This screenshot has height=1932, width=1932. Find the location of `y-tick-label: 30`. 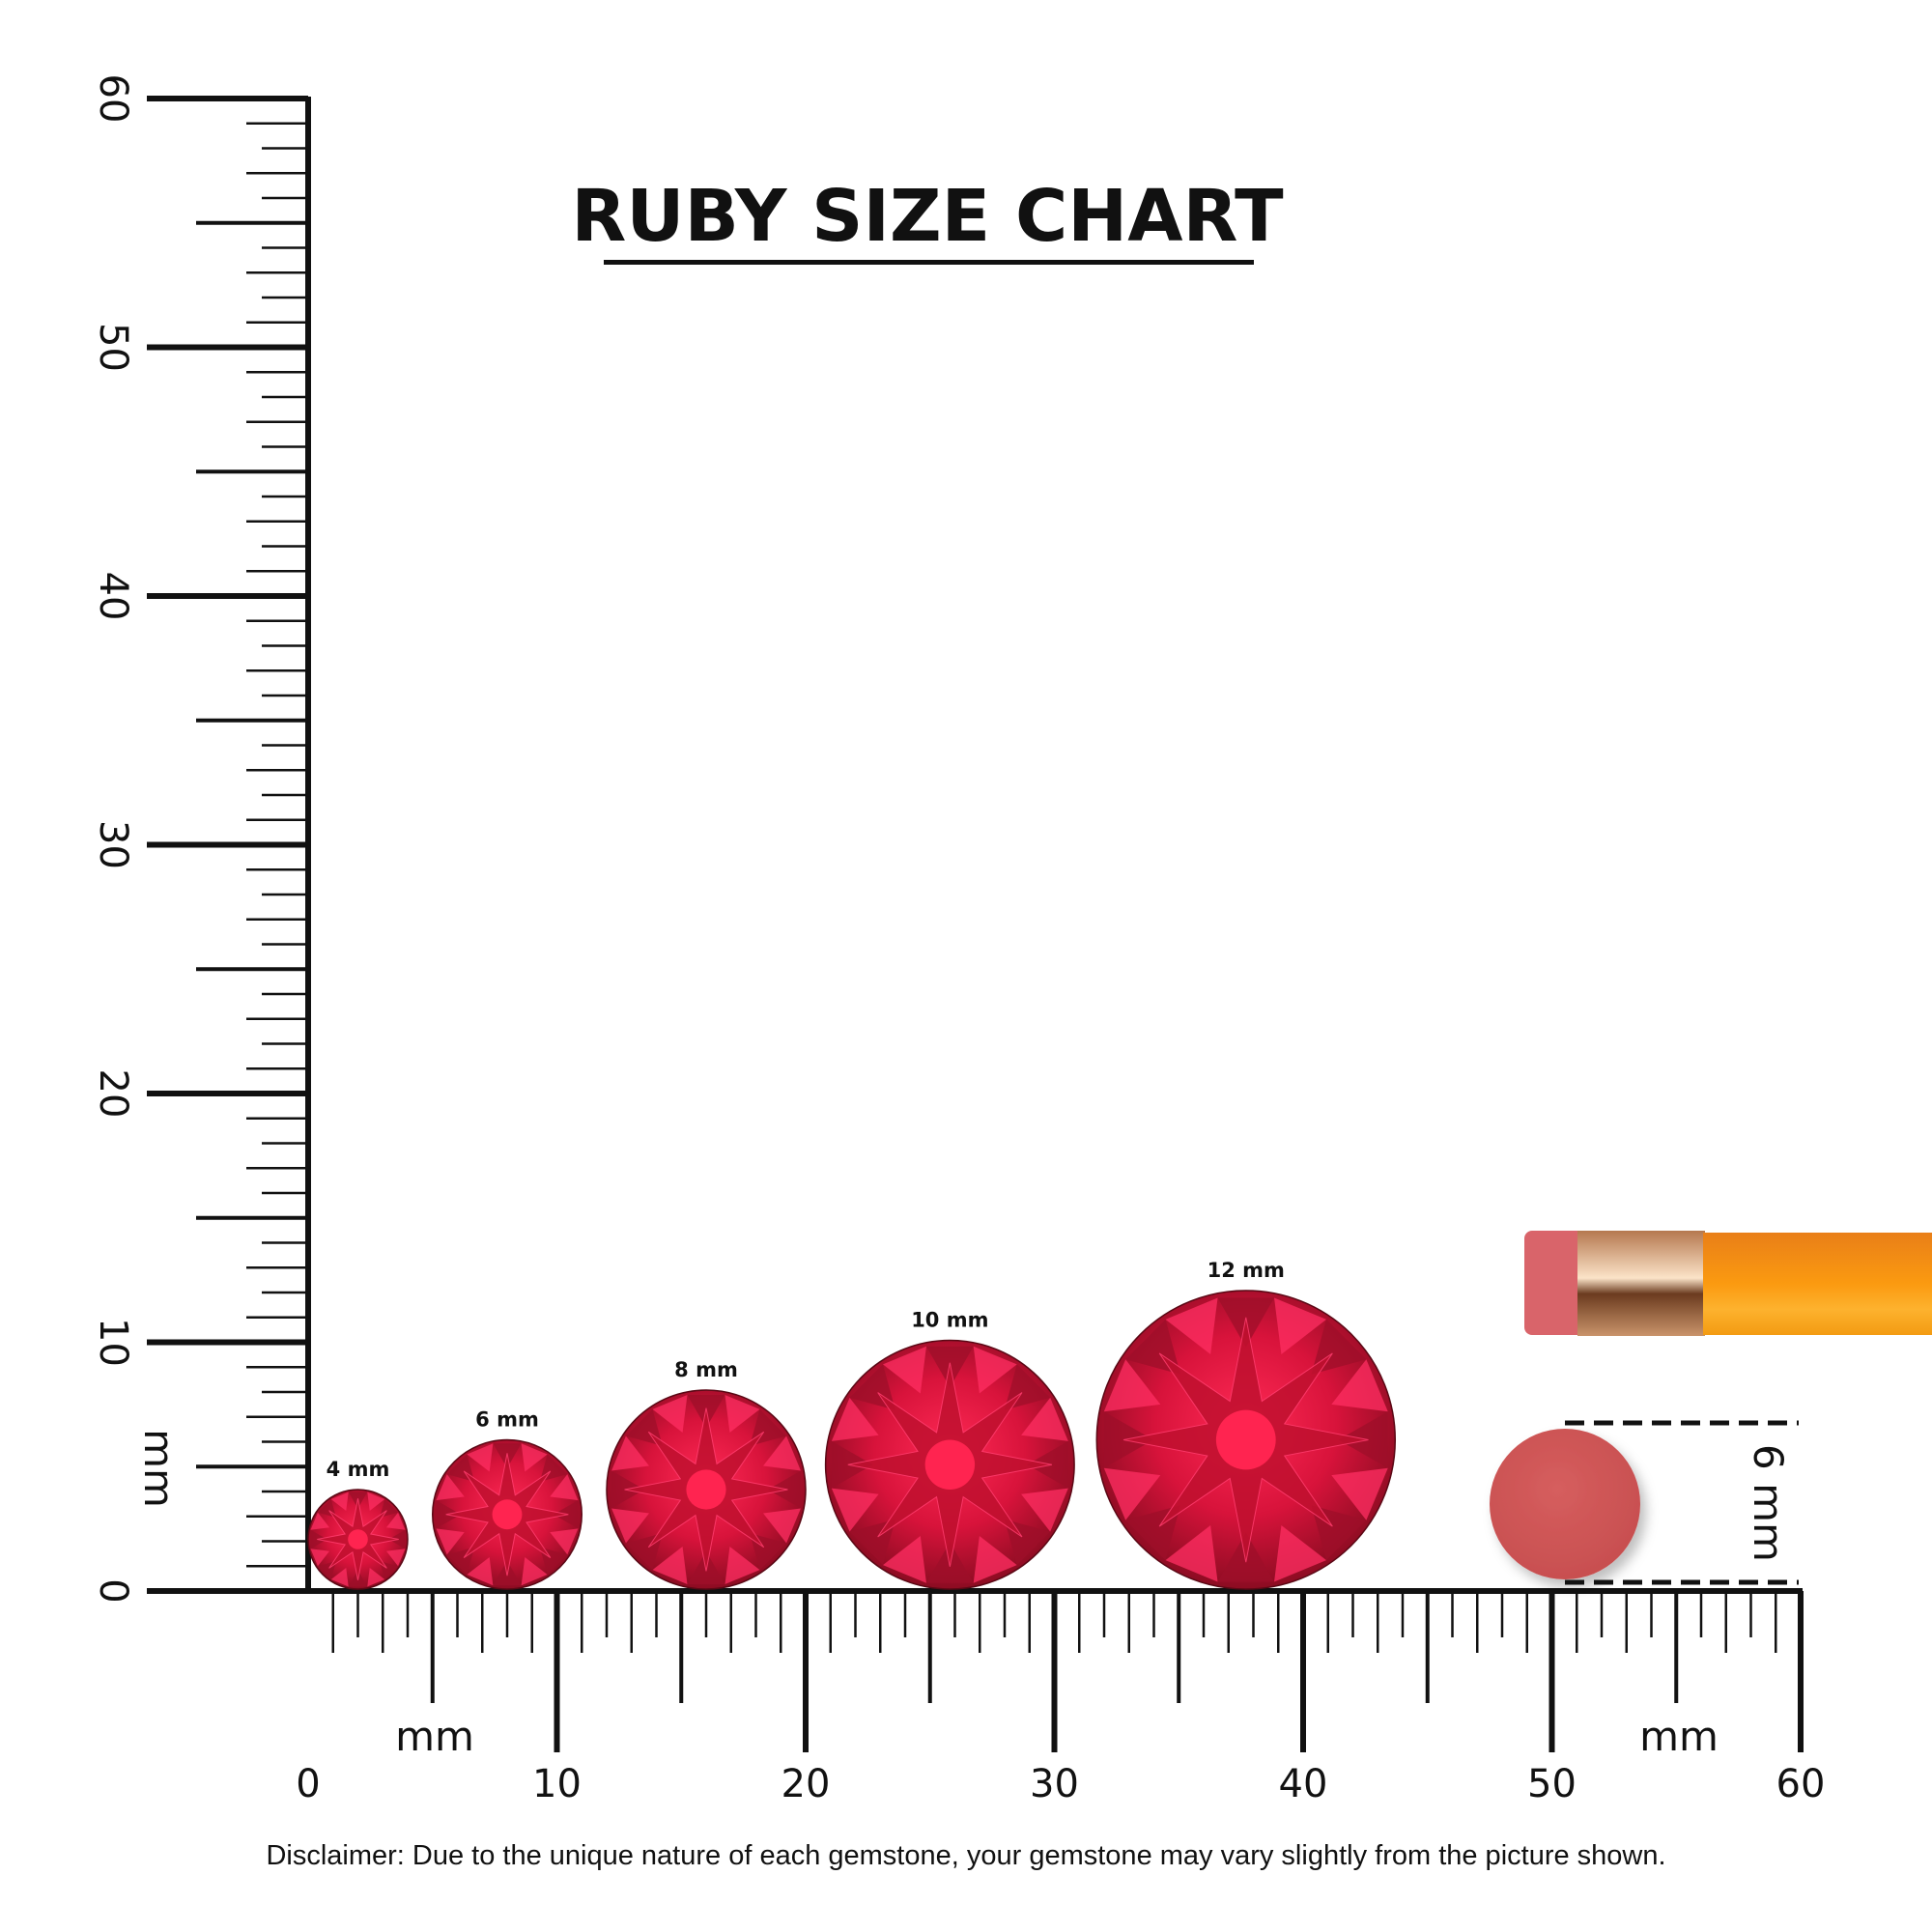

y-tick-label: 30 is located at coordinates (113, 844).